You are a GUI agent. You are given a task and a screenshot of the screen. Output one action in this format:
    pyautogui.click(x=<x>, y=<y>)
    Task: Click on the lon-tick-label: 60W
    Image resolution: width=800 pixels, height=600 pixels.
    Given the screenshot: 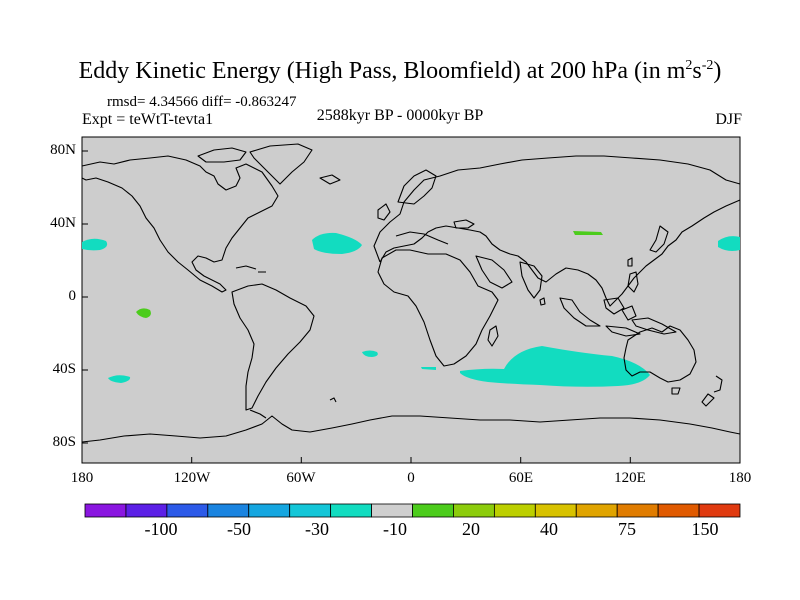 What is the action you would take?
    pyautogui.click(x=301, y=478)
    